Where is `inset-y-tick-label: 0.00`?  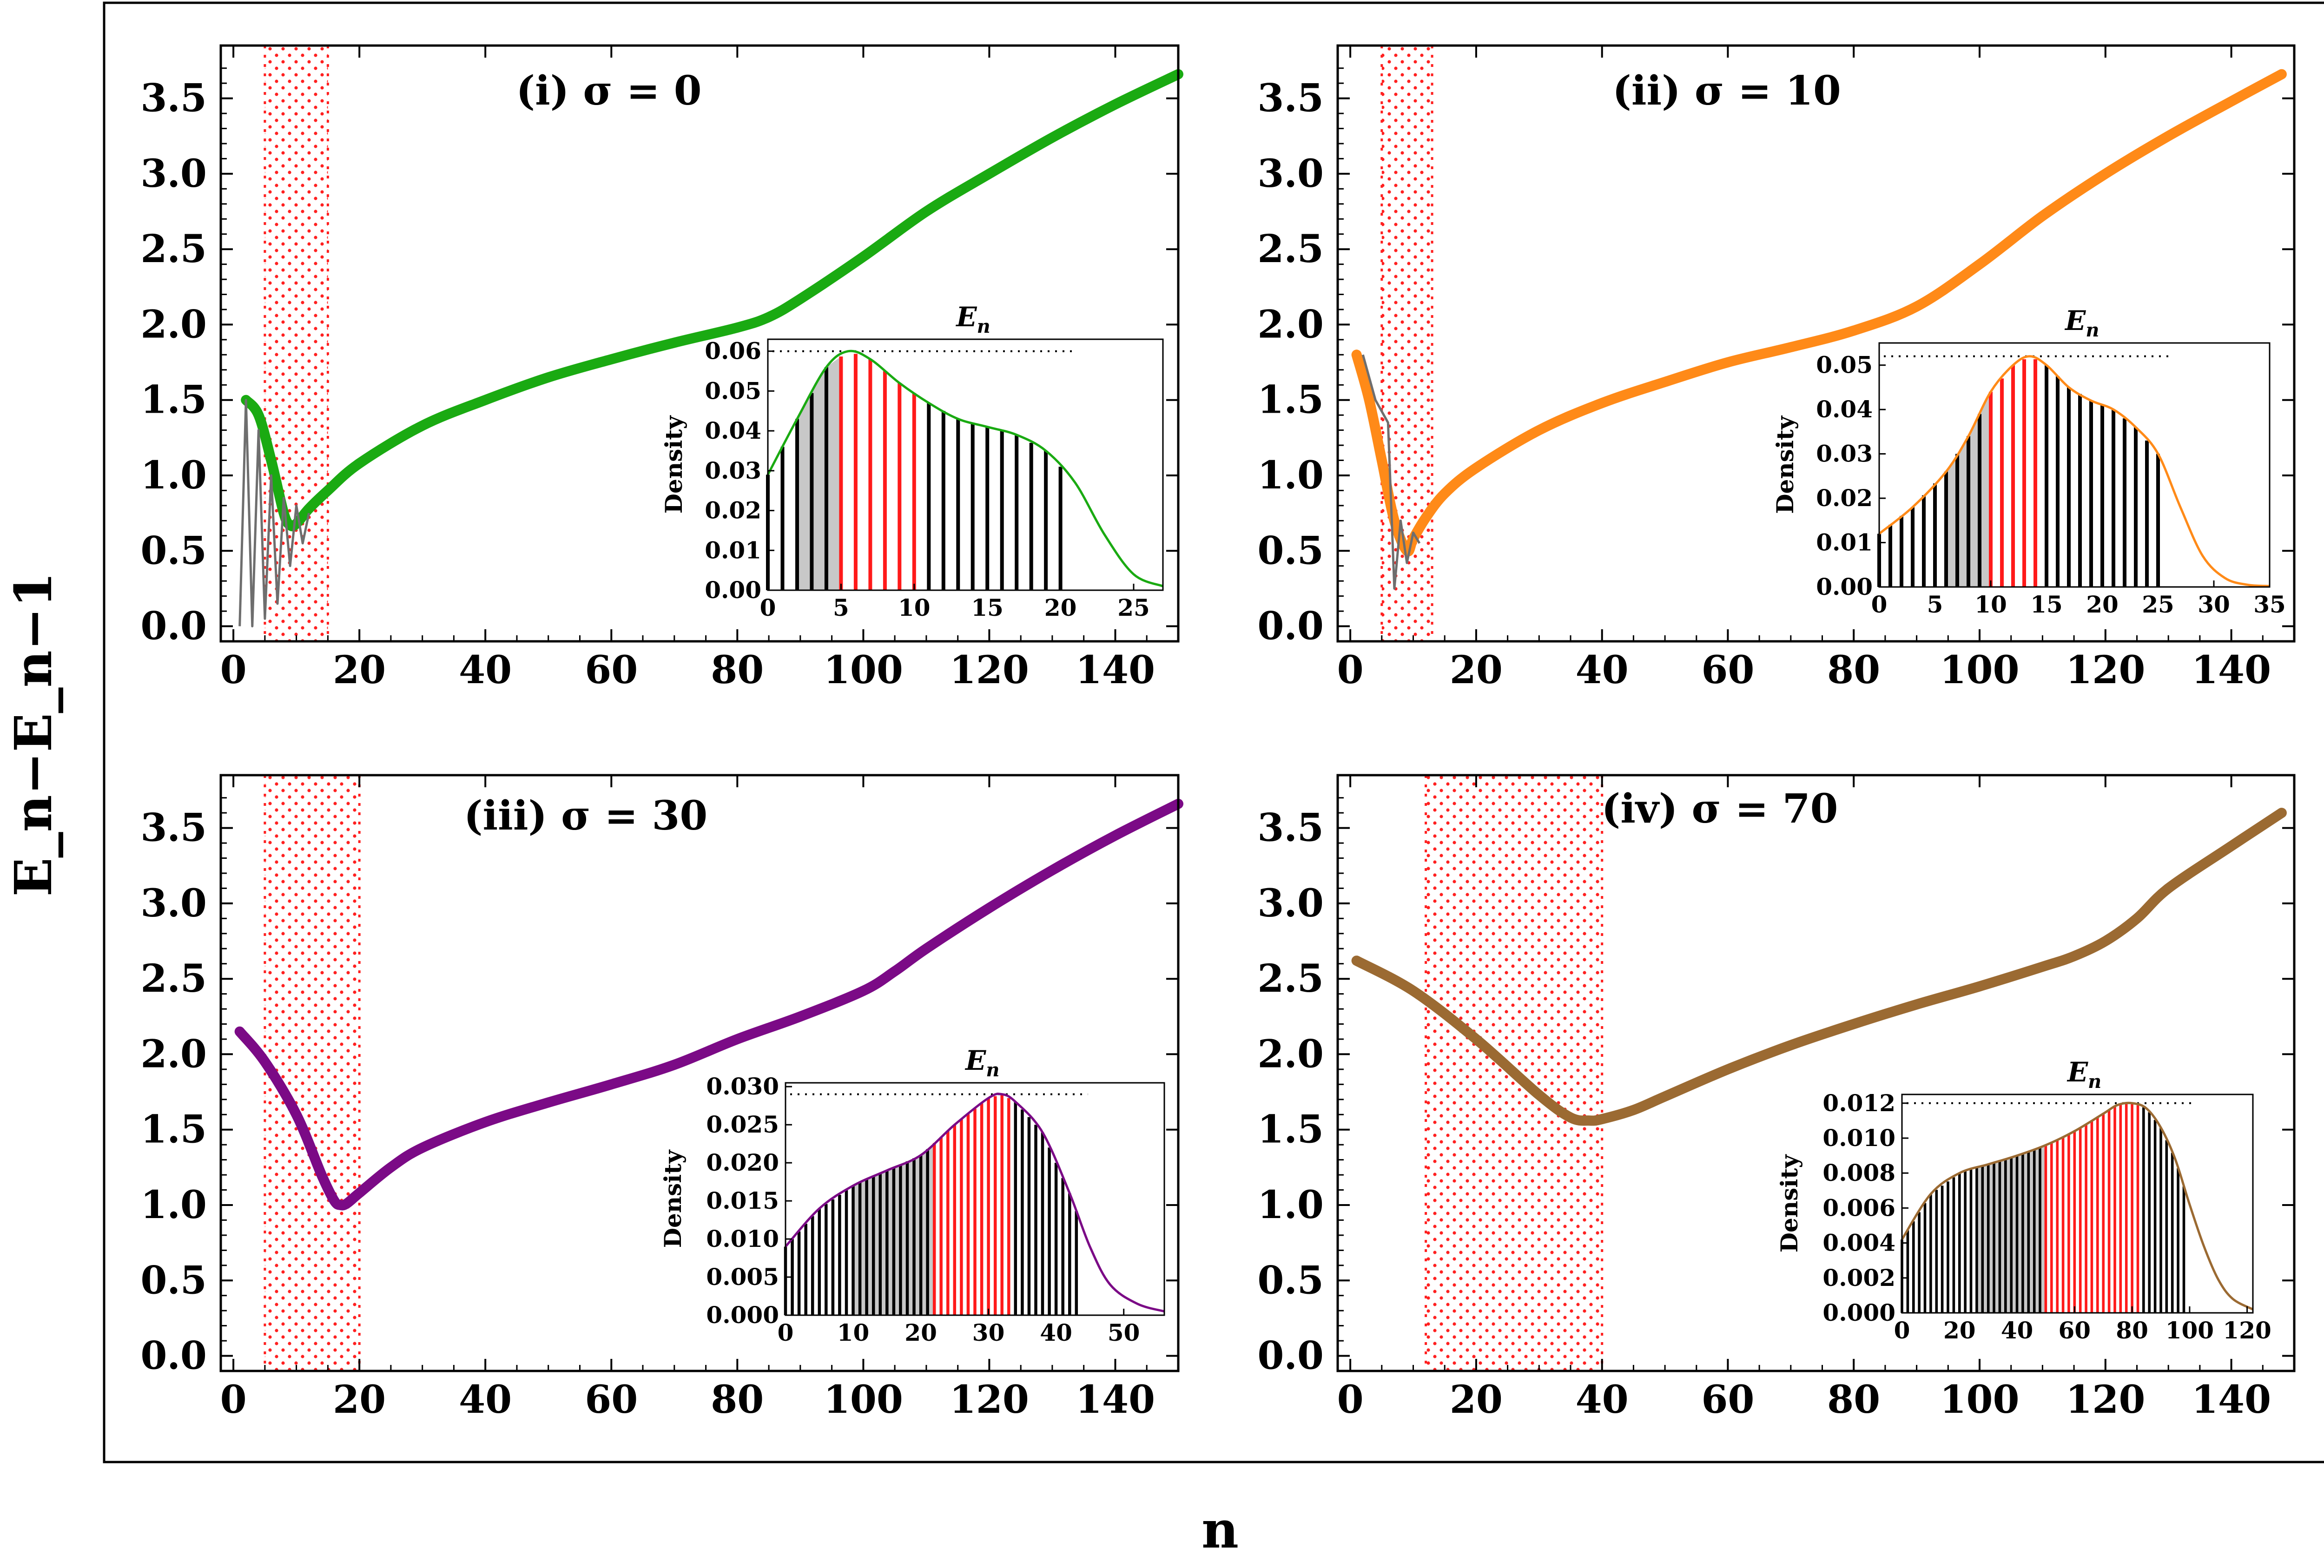 inset-y-tick-label: 0.00 is located at coordinates (1844, 587).